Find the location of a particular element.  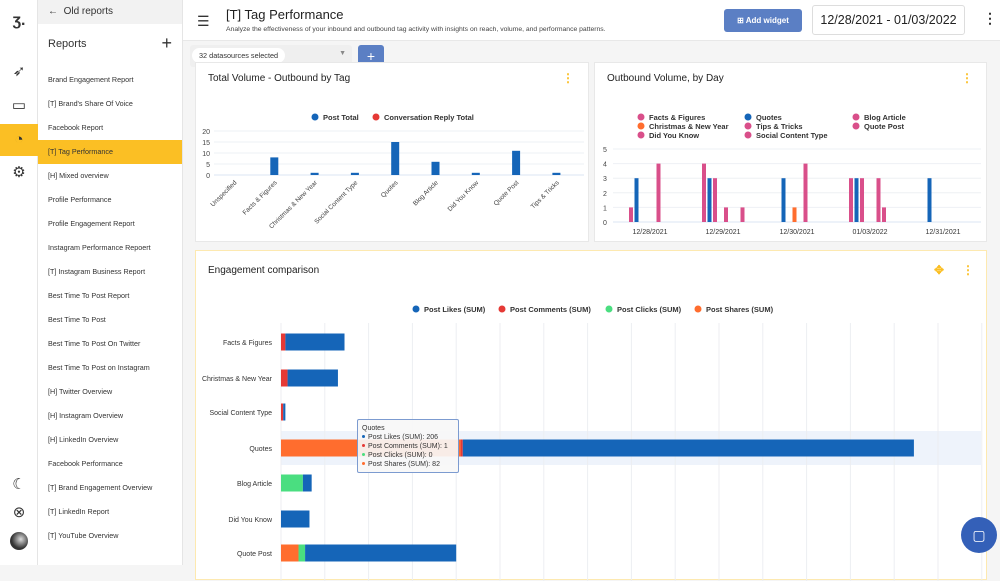

tooltip-row-text: Post Clicks (SUM): 0 is located at coordinates (400, 455).